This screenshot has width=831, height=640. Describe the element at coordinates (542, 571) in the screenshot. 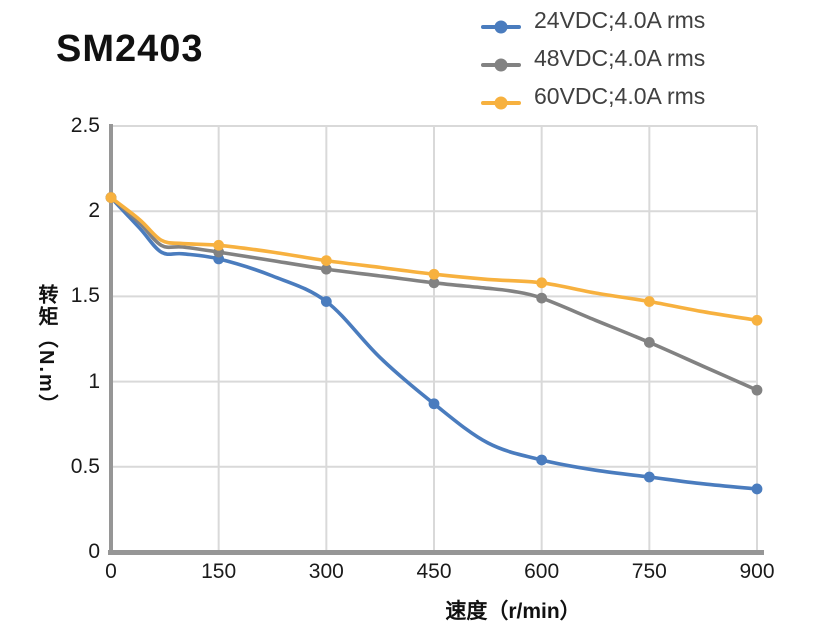

I see `x-tick-label: 600` at that location.